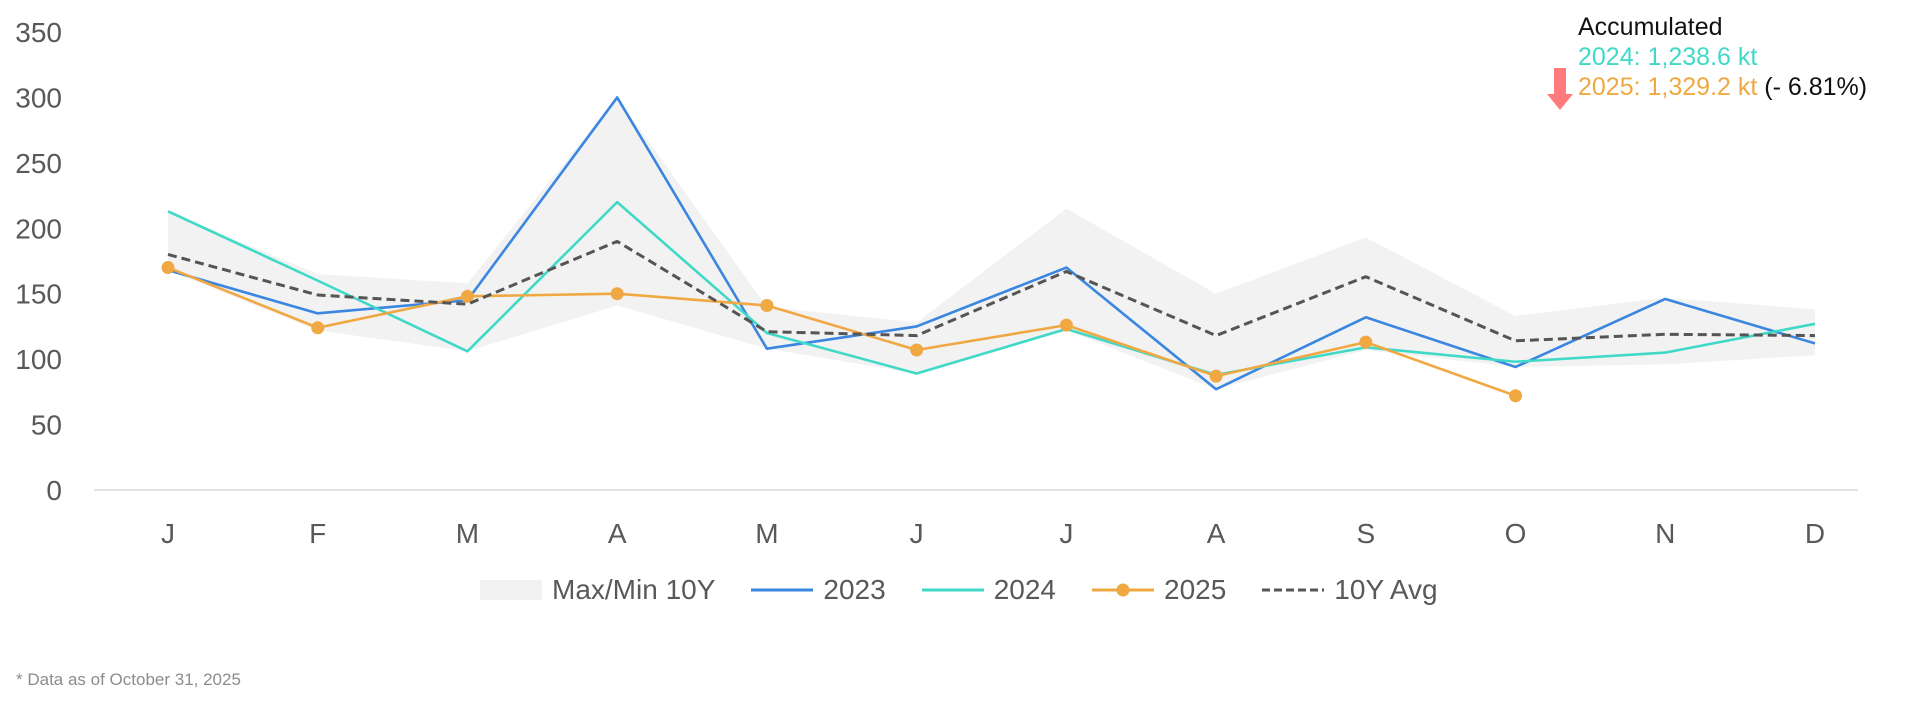 The width and height of the screenshot is (1920, 705). What do you see at coordinates (1024, 589) in the screenshot?
I see `legend-label: 2024` at bounding box center [1024, 589].